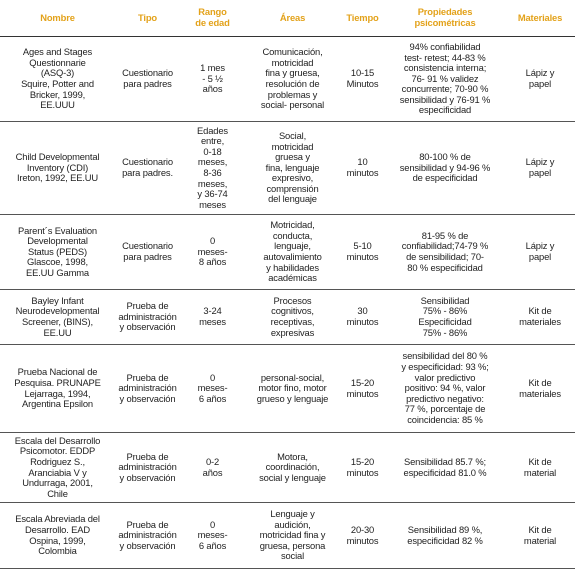 Image resolution: width=575 pixels, height=569 pixels. What do you see at coordinates (292, 225) in the screenshot?
I see `cell-line: Motricidad,` at bounding box center [292, 225].